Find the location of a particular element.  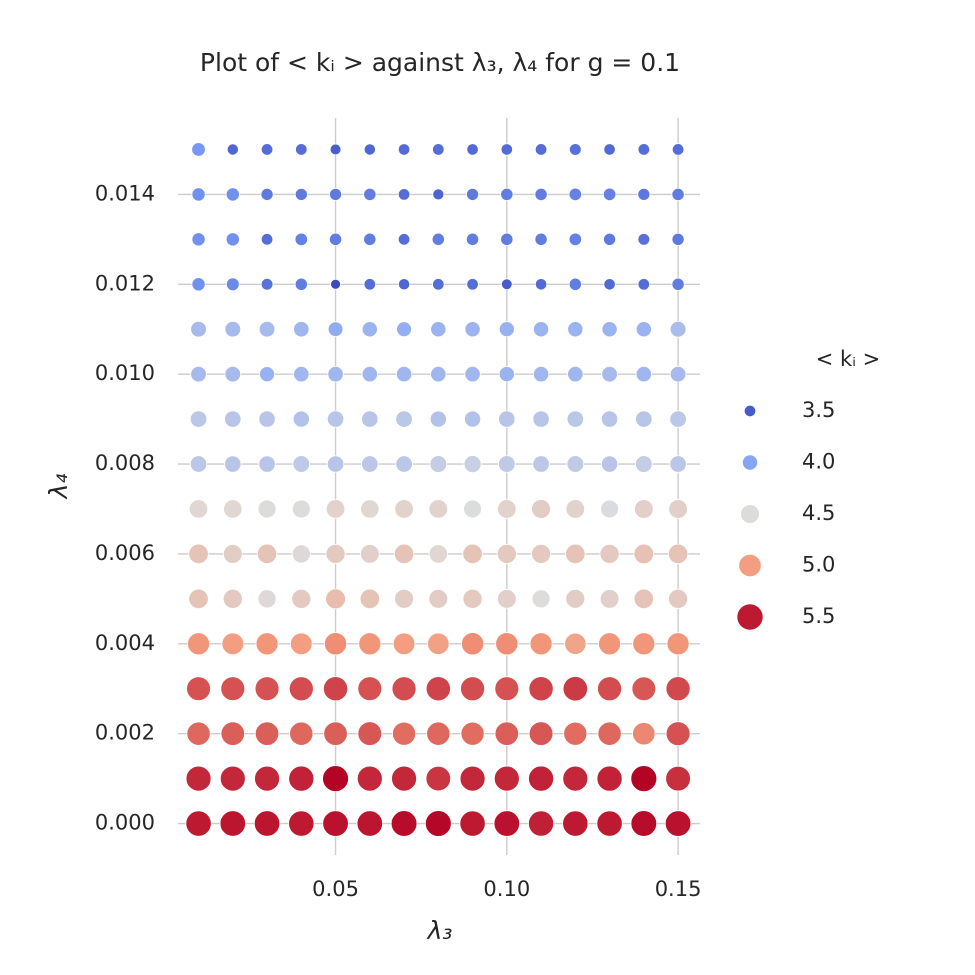

y-tick-label: 0.000 is located at coordinates (125, 823).